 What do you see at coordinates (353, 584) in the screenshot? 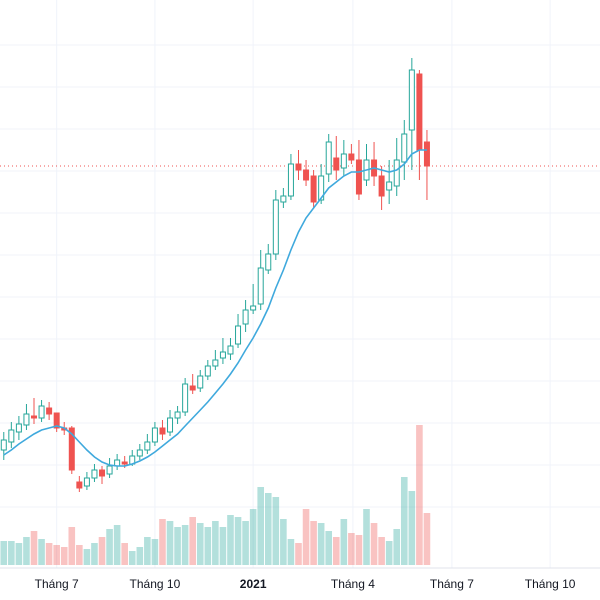
I see `x-tick-label: Tháng 4` at bounding box center [353, 584].